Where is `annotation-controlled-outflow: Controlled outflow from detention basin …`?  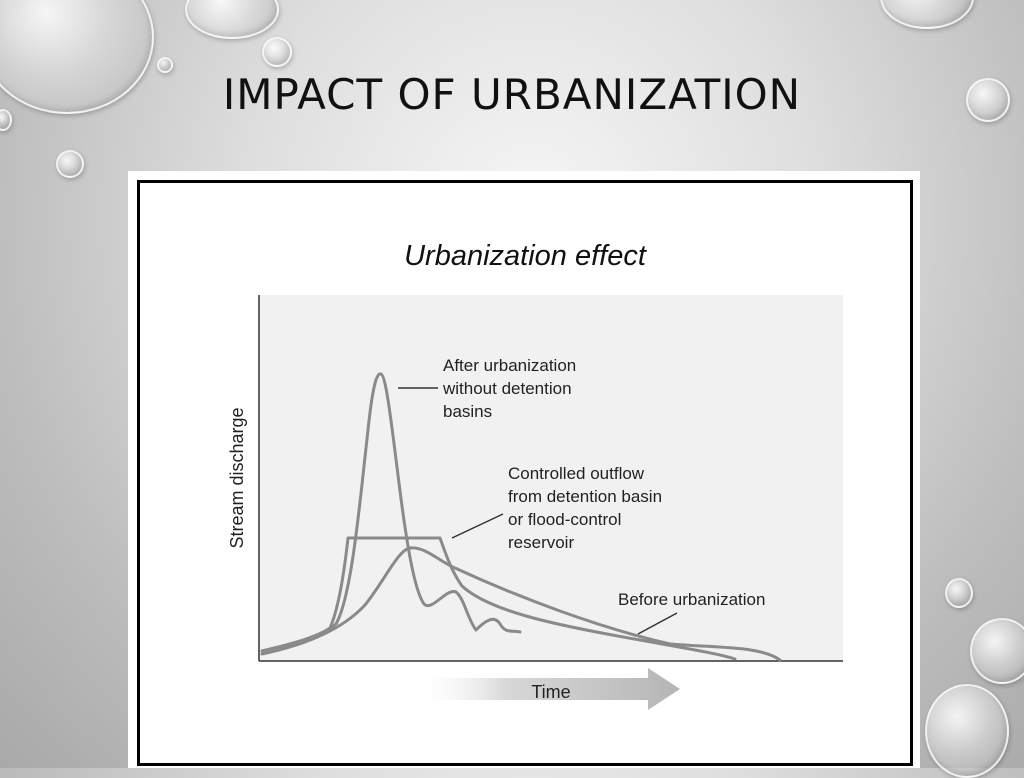
annotation-controlled-outflow: Controlled outflow from detention basin … is located at coordinates (587, 508).